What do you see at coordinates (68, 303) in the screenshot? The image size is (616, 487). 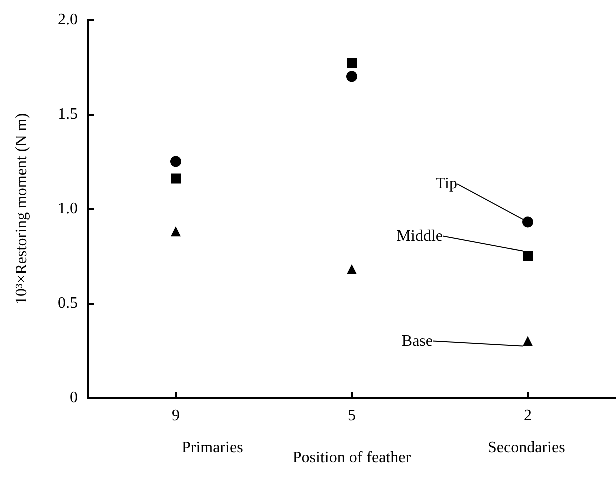 I see `y-tick-label: 0.5` at bounding box center [68, 303].